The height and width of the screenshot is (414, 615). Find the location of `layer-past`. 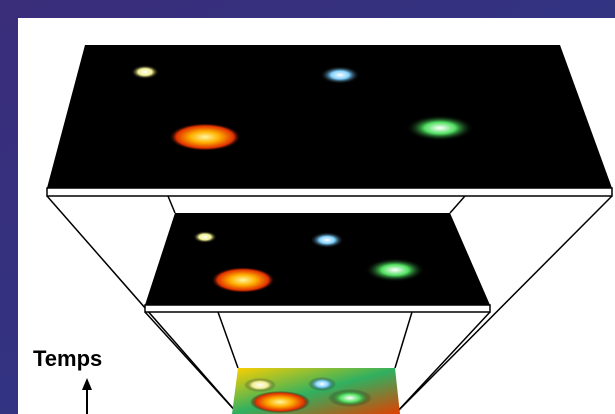

layer-past is located at coordinates (317, 263).